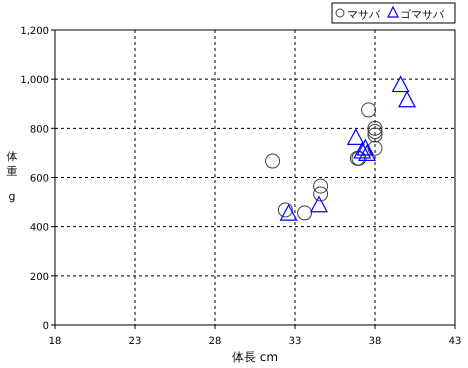 The image size is (468, 368). I want to click on y-tick-label: 1,000, so click(34, 80).